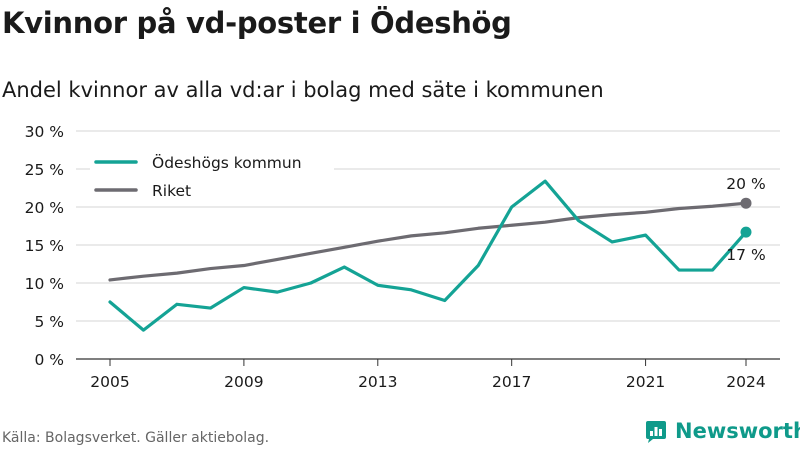 The height and width of the screenshot is (450, 800). Describe the element at coordinates (243, 382) in the screenshot. I see `x-tick-label: 2009` at that location.